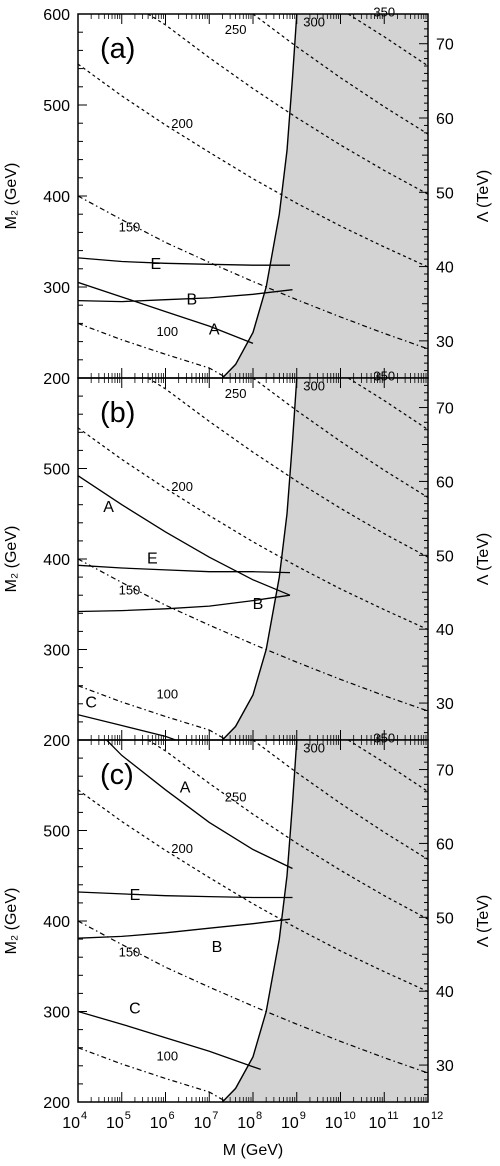  What do you see at coordinates (259, 1116) in the screenshot?
I see `x-tick-exponent: 8` at bounding box center [259, 1116].